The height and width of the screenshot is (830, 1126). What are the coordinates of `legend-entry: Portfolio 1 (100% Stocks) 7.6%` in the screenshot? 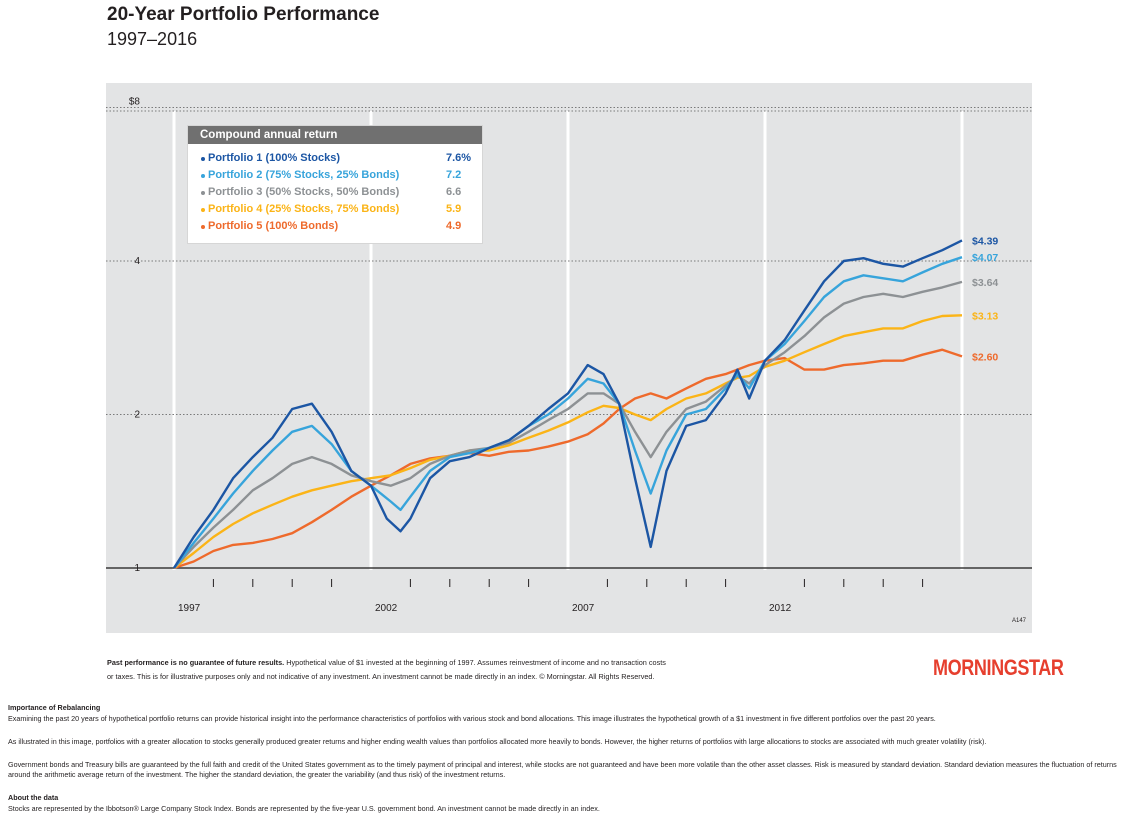 It's located at (335, 158).